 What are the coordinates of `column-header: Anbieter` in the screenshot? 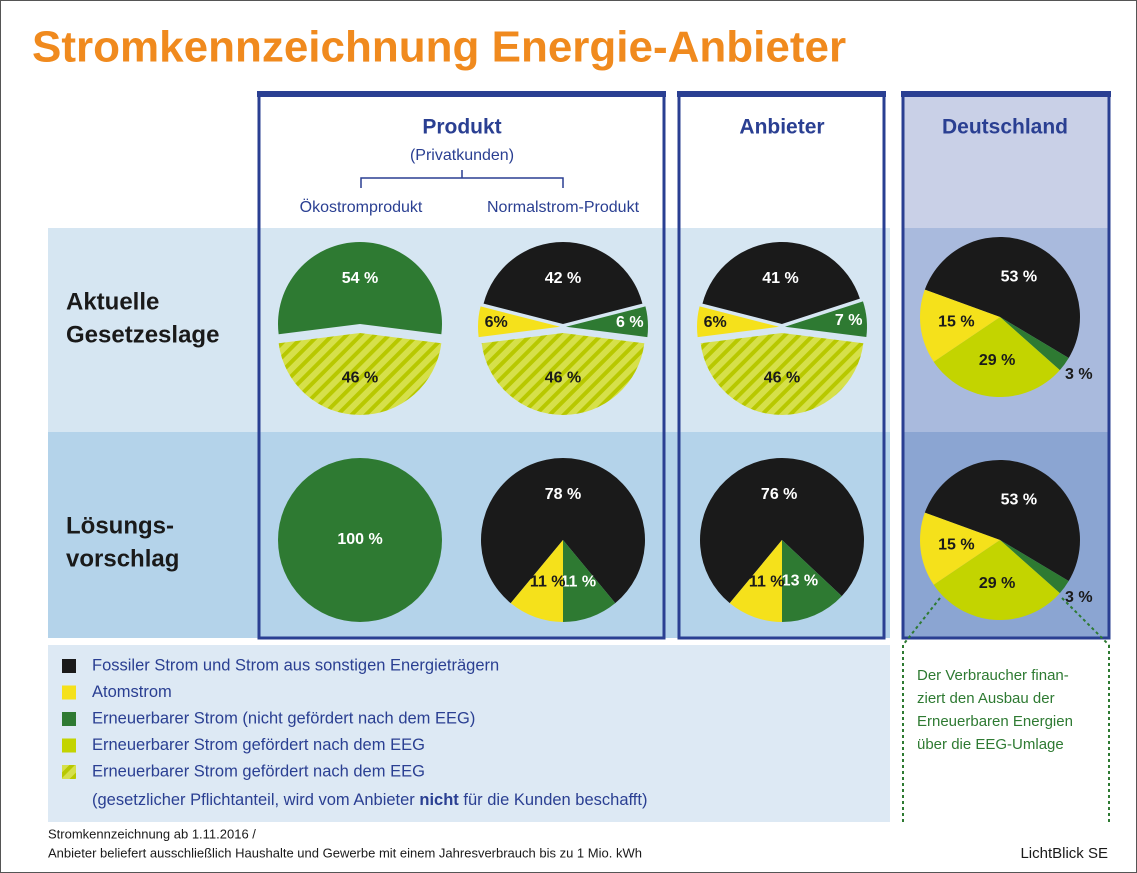 It's located at (781, 127).